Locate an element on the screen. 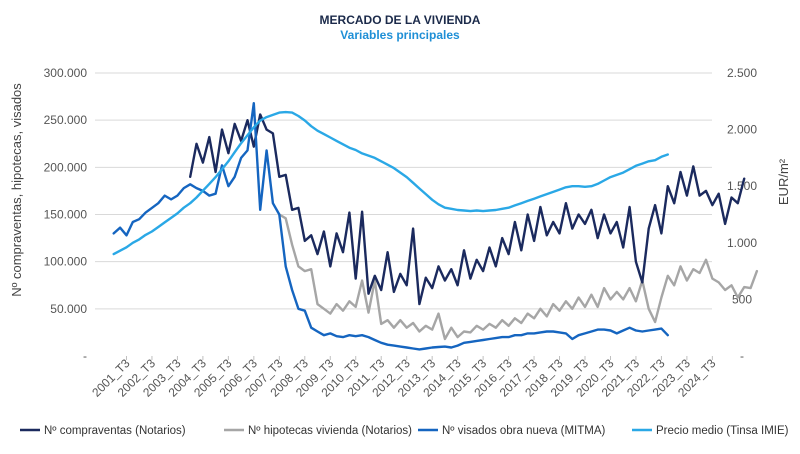 The height and width of the screenshot is (454, 800). legend-label: Precio medio (Tinsa IMIE) is located at coordinates (722, 431).